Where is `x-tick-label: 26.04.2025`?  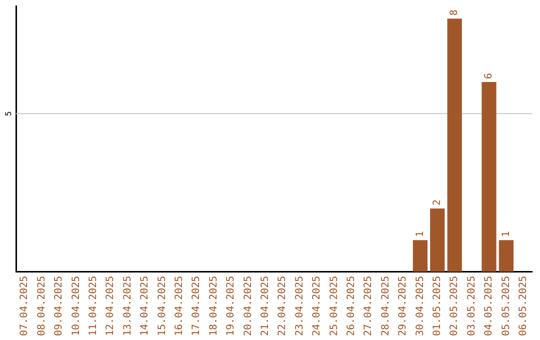 x-tick-label: 26.04.2025 is located at coordinates (351, 306).